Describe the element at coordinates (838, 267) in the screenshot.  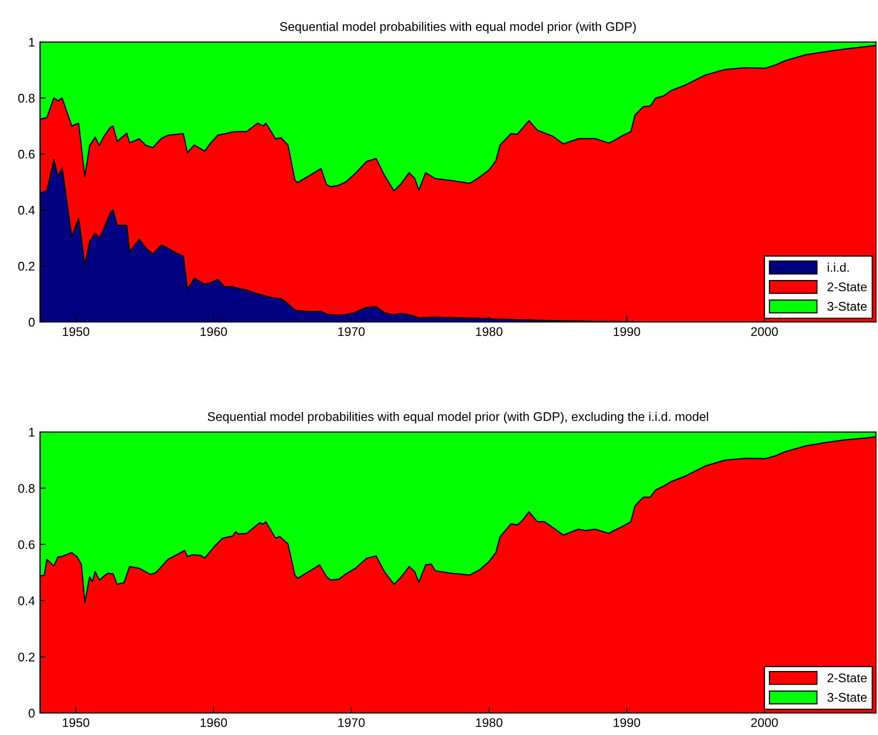
I see `legend-label: i.i.d.` at that location.